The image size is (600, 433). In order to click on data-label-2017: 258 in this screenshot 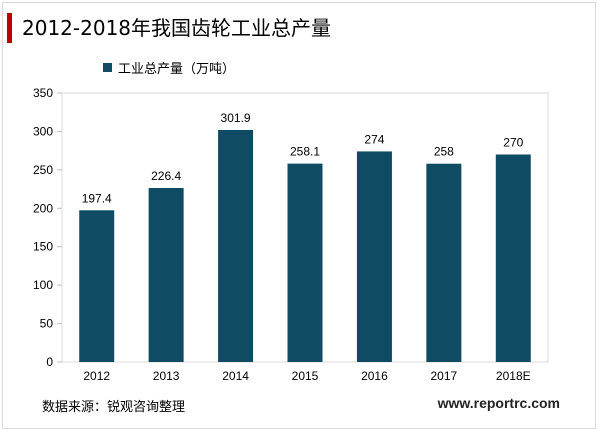, I will do `click(444, 152)`.